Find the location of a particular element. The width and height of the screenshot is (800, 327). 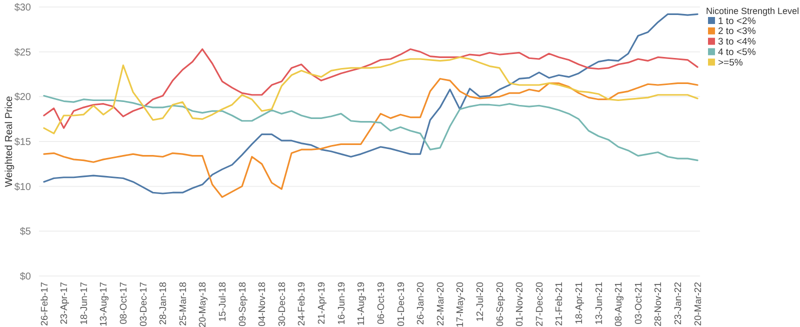

x-tick-label: 23-Jan-22 is located at coordinates (678, 303).